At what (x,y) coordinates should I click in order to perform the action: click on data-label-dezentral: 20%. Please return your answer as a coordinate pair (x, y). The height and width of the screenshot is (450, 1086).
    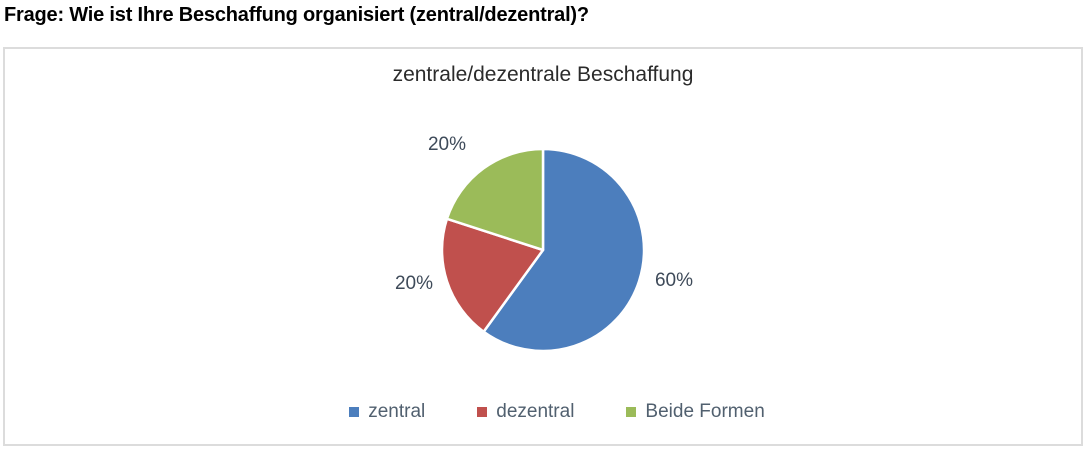
    Looking at the image, I should click on (414, 283).